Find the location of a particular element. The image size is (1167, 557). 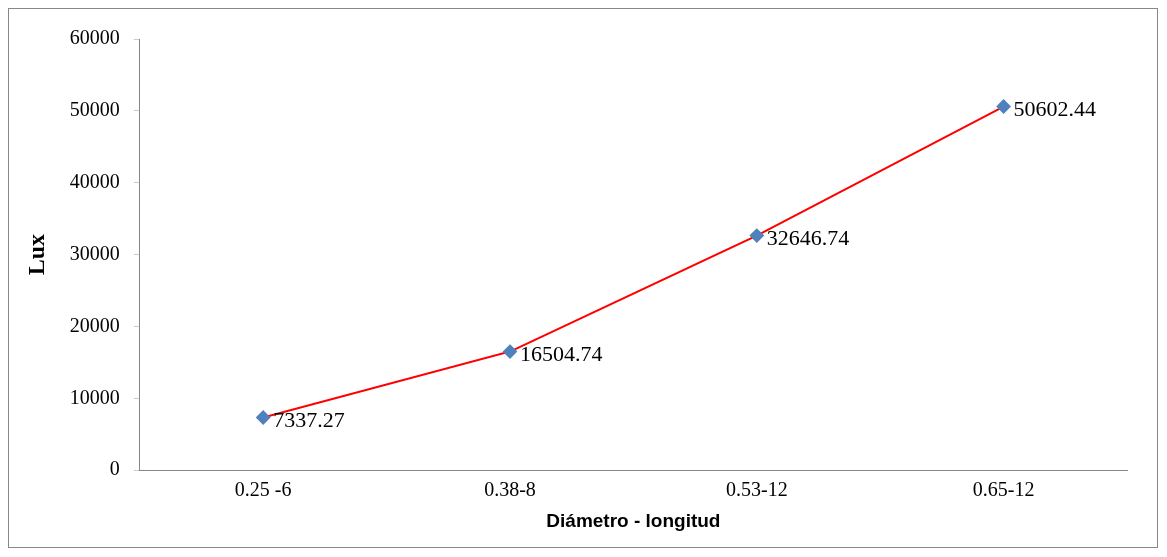

y-tick-label: 0 is located at coordinates (114, 468).